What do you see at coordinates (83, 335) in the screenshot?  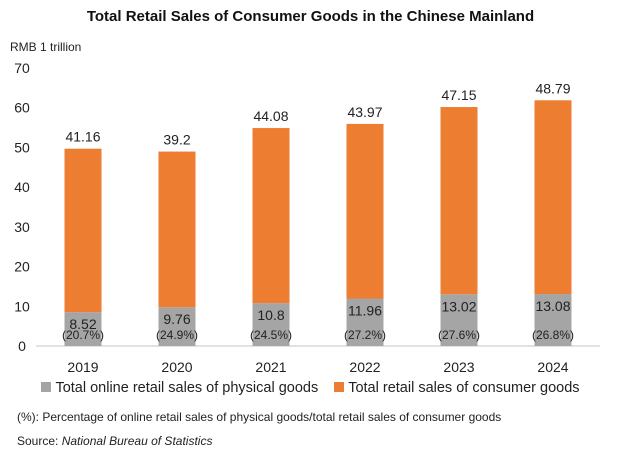 I see `data-label-percent: (20.7%)` at bounding box center [83, 335].